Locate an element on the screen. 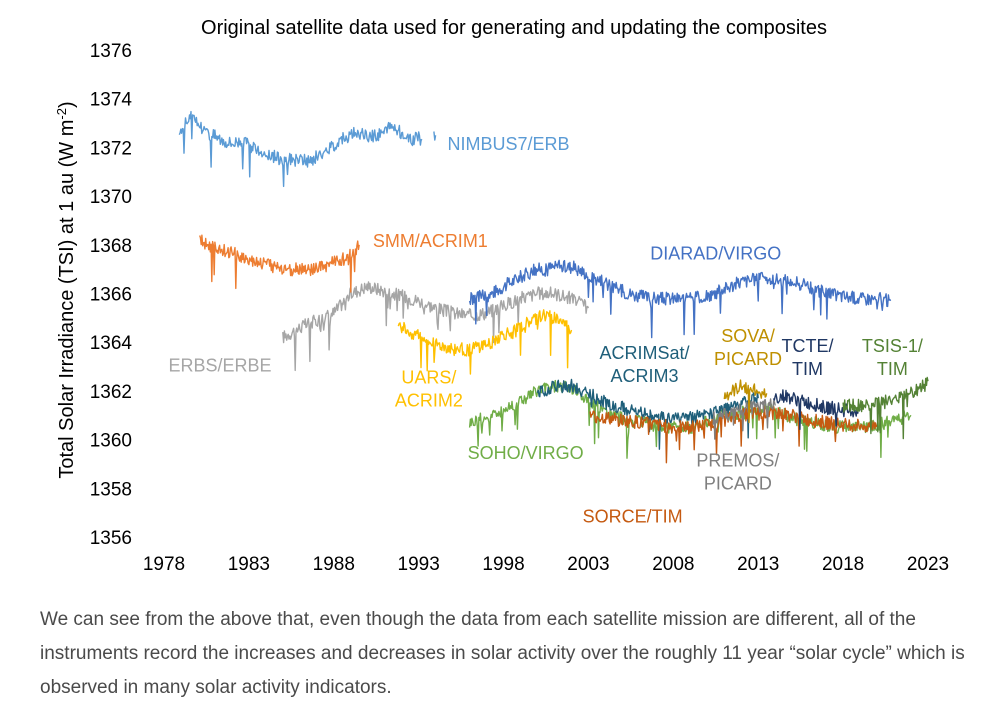 This screenshot has height=721, width=988. label-uars-acrim2: UARS/ACRIM2 is located at coordinates (429, 389).